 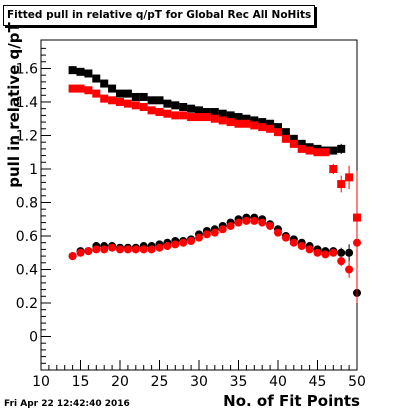 What do you see at coordinates (27, 69) in the screenshot?
I see `y-tick-label: 1.6` at bounding box center [27, 69].